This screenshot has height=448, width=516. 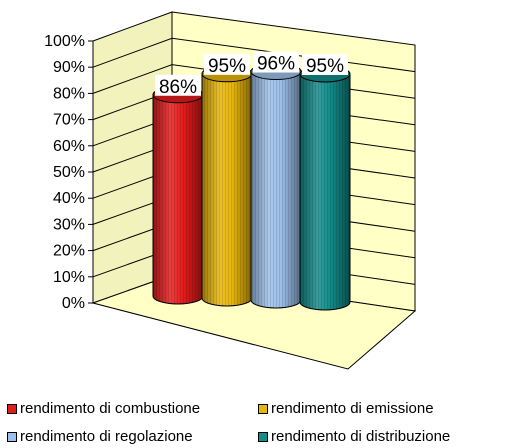 I want to click on y-tick-label: 80%, so click(x=69, y=93).